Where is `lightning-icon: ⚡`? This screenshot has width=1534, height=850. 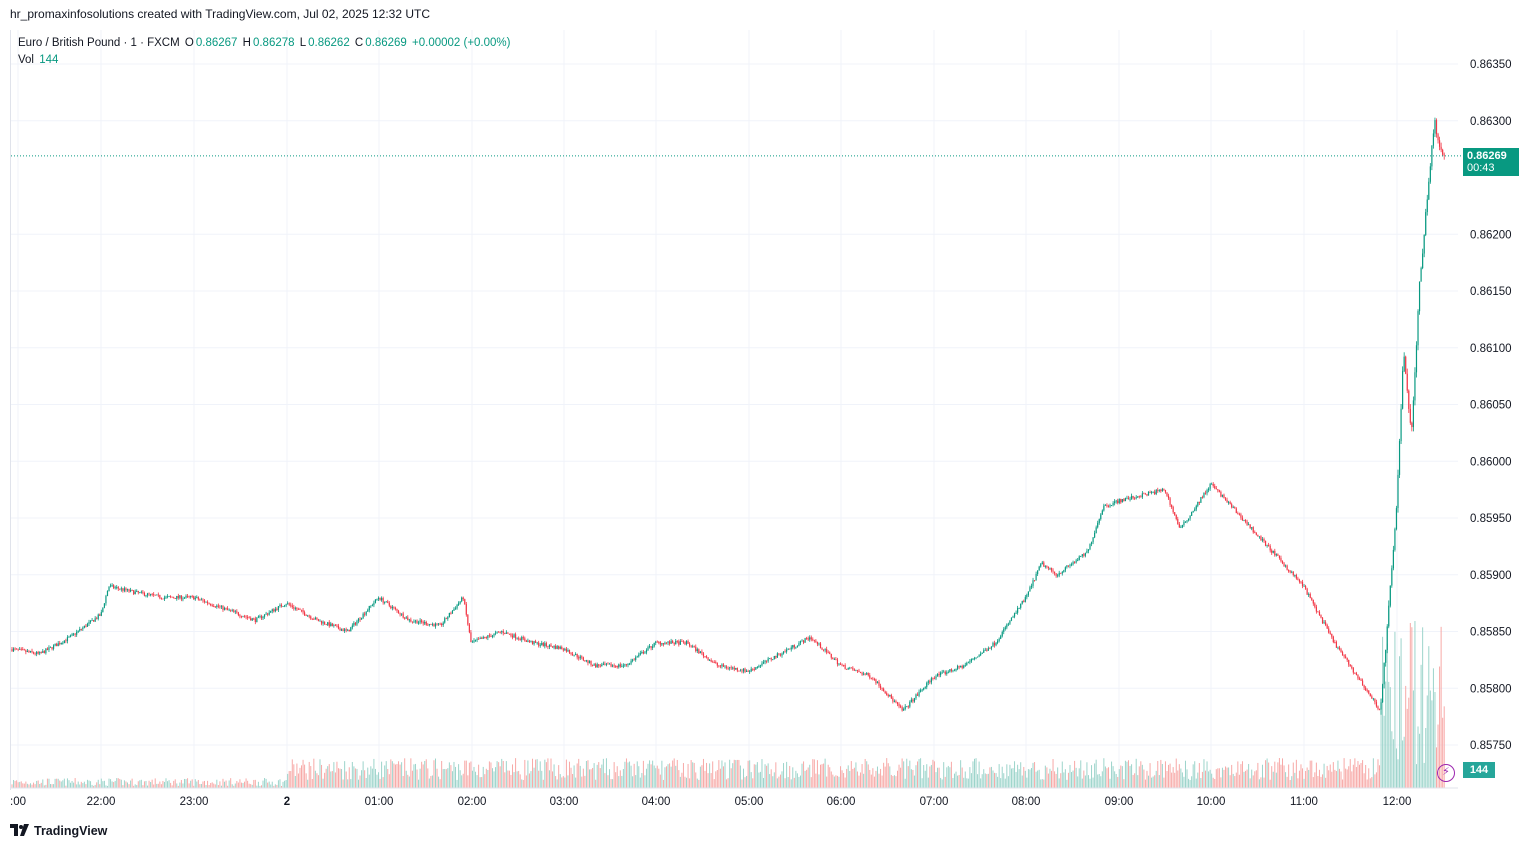 lightning-icon: ⚡ is located at coordinates (1446, 773).